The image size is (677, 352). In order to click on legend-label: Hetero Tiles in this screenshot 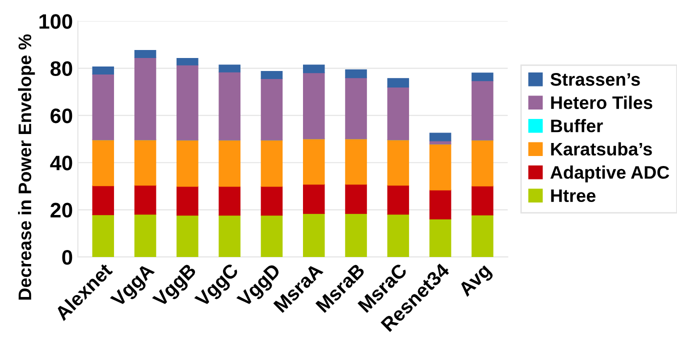, I will do `click(601, 103)`.